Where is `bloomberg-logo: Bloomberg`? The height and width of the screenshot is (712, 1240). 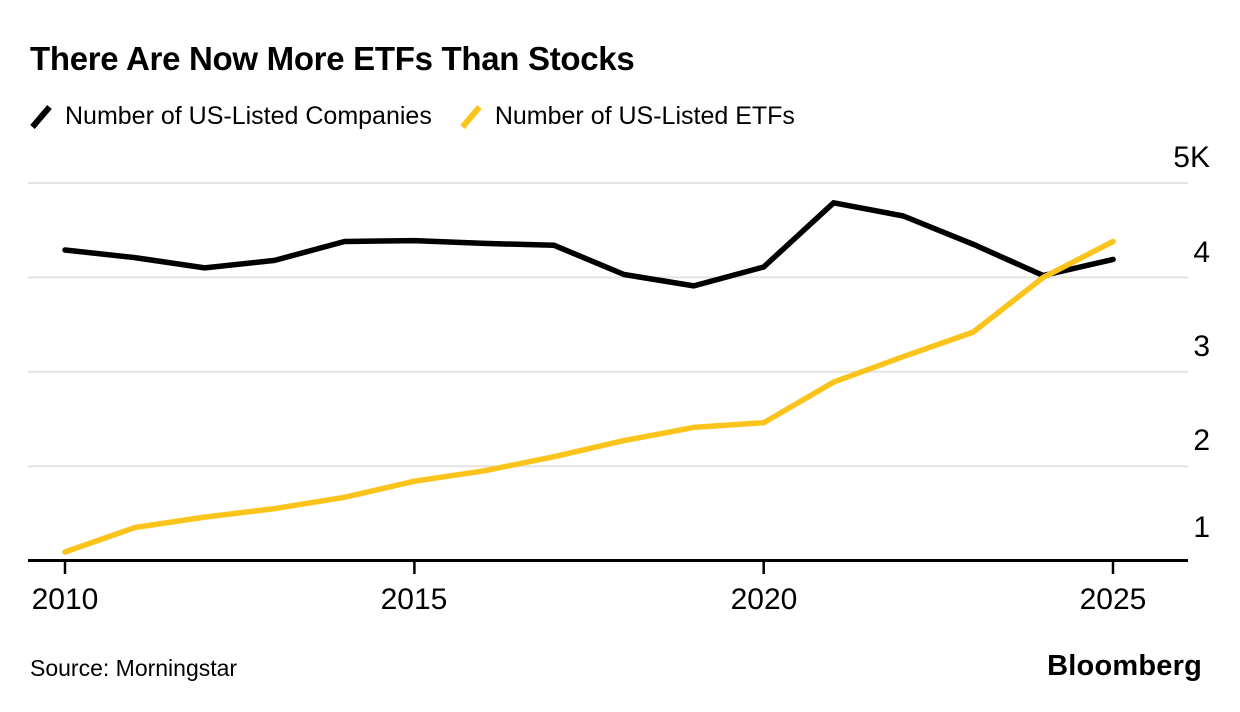 bloomberg-logo: Bloomberg is located at coordinates (1124, 666).